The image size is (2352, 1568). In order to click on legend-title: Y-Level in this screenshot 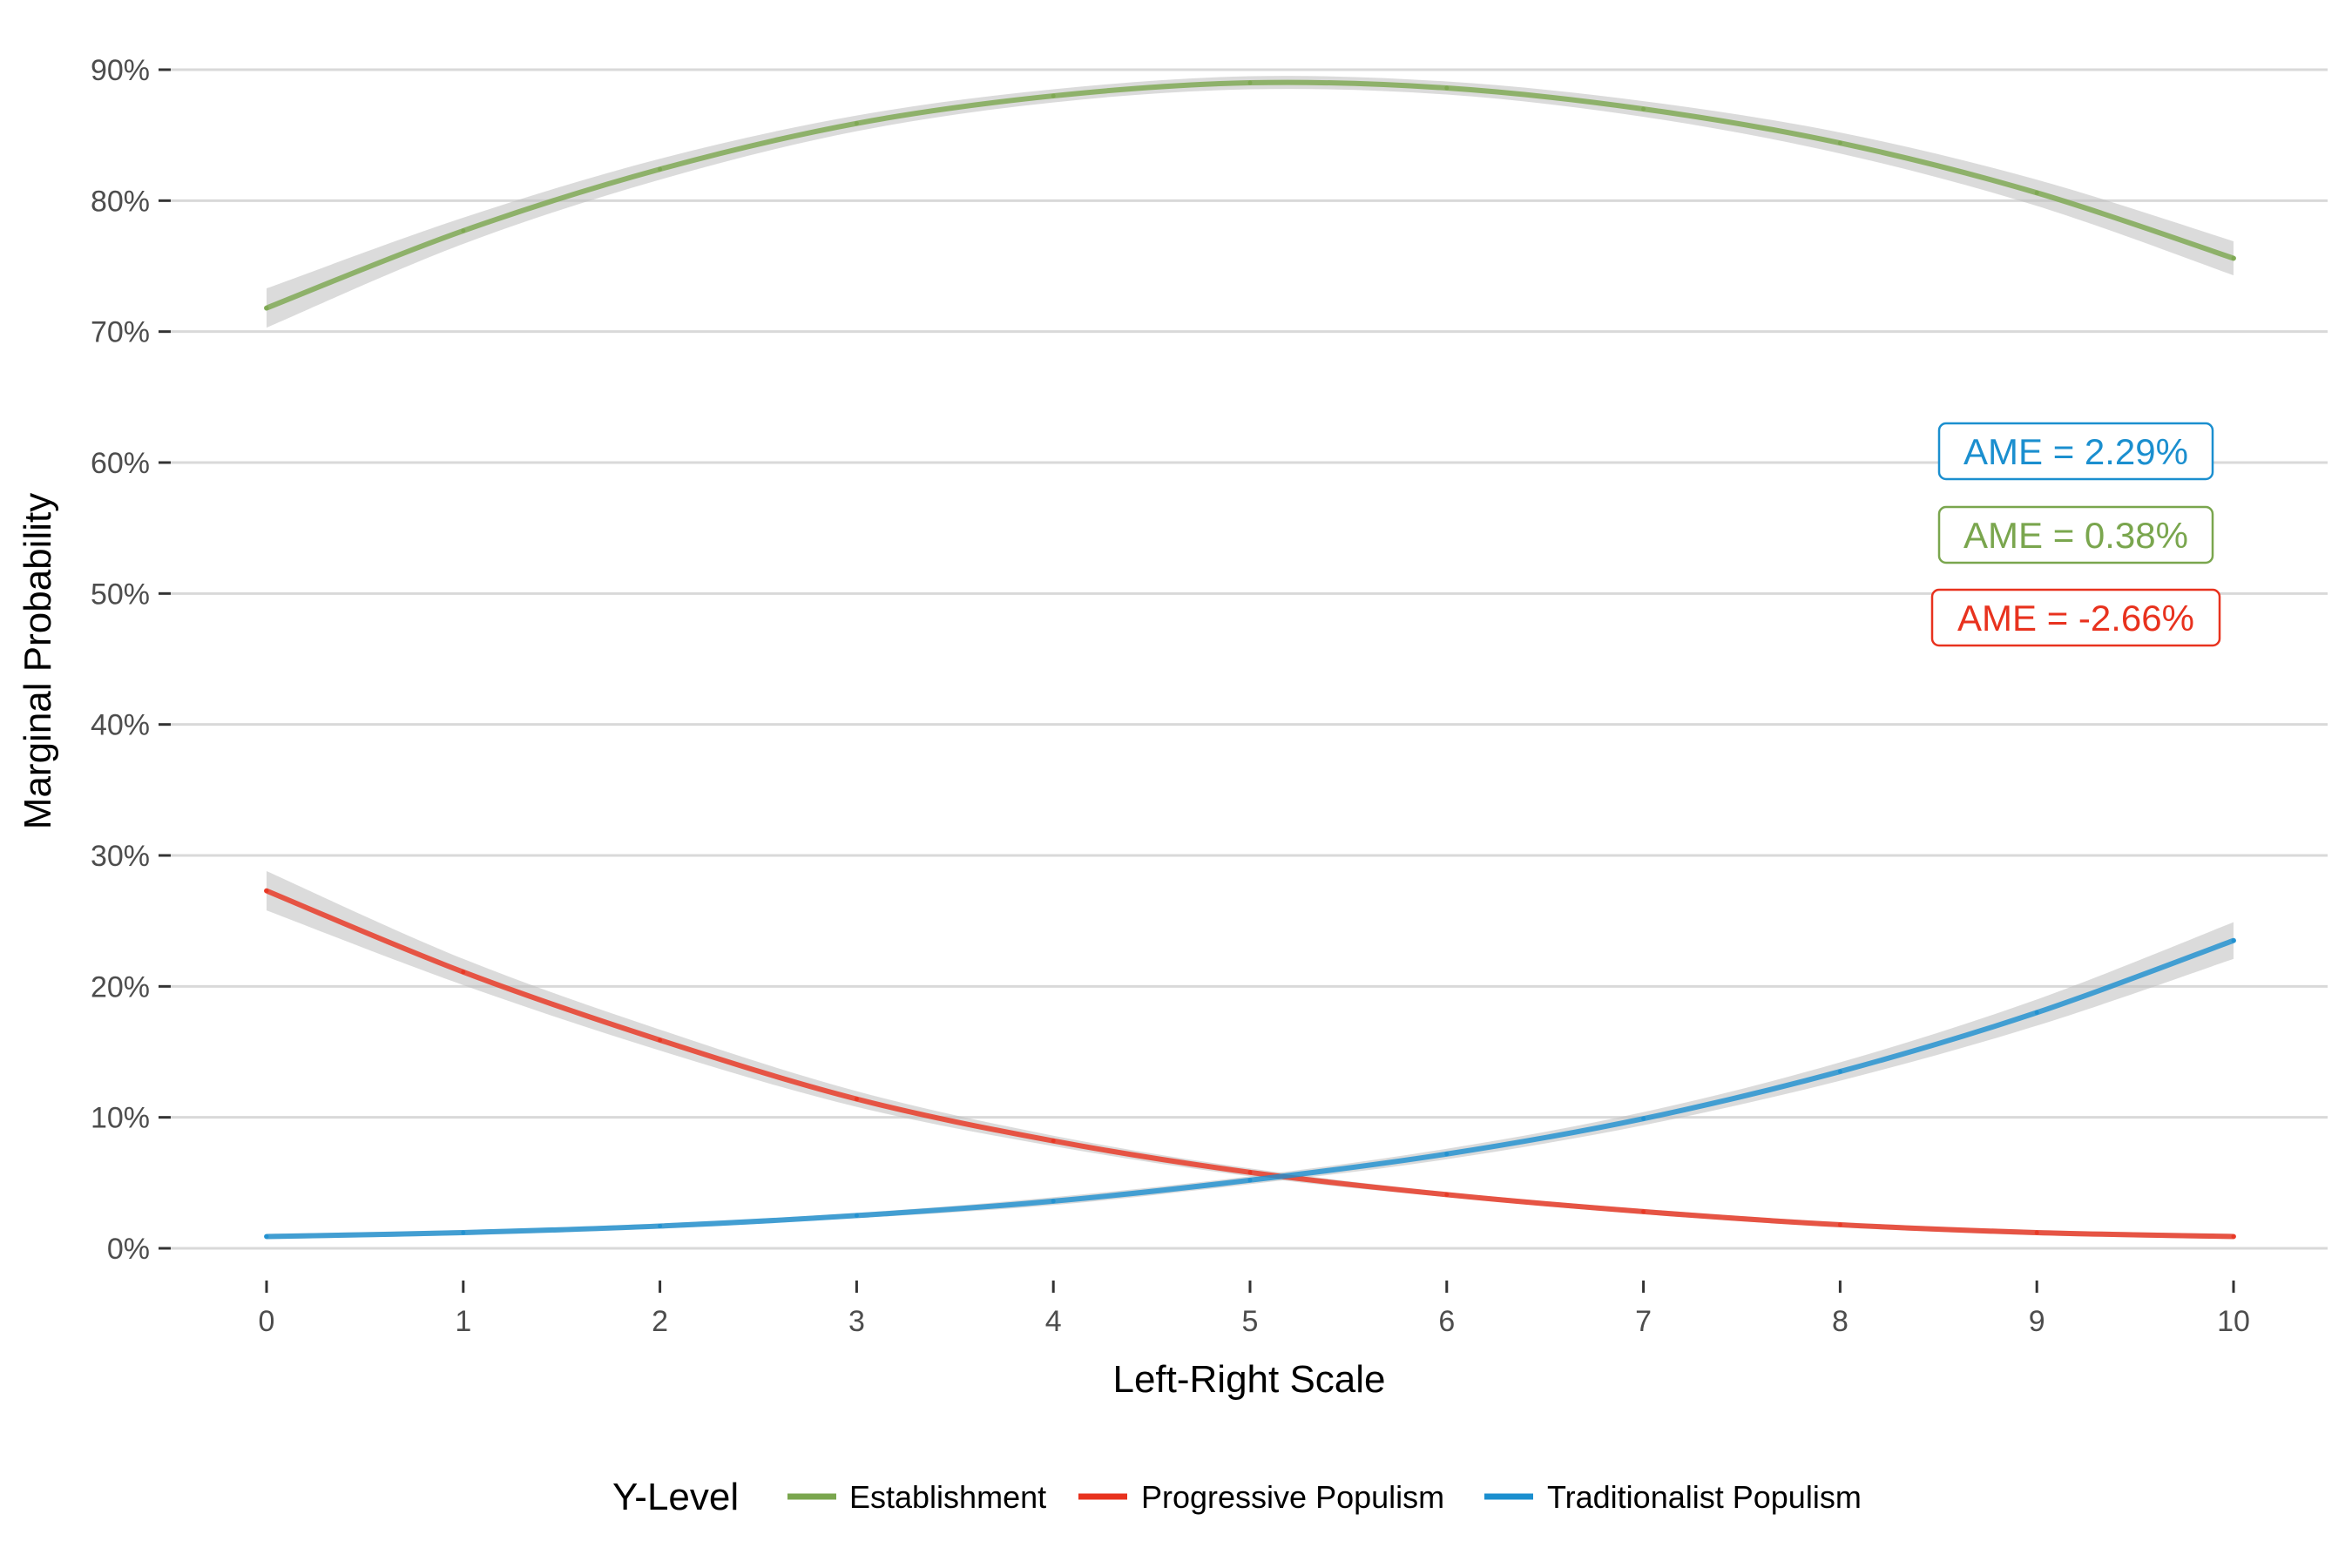, I will do `click(675, 1497)`.